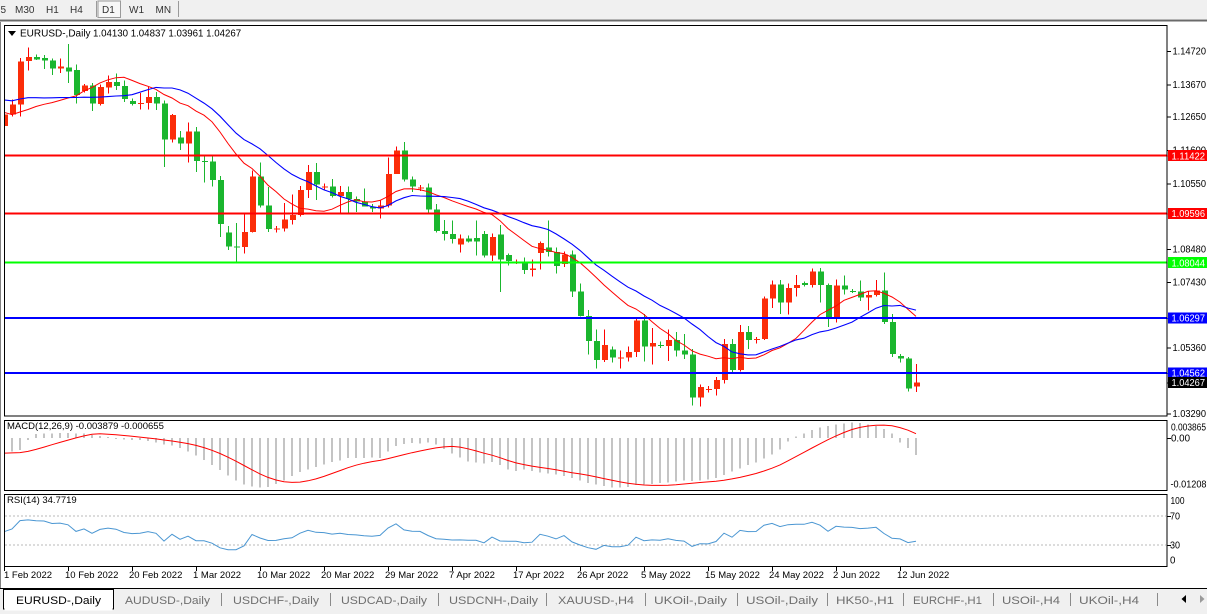 The image size is (1207, 614). I want to click on svg-text: 17 Apr 2022, so click(538, 575).